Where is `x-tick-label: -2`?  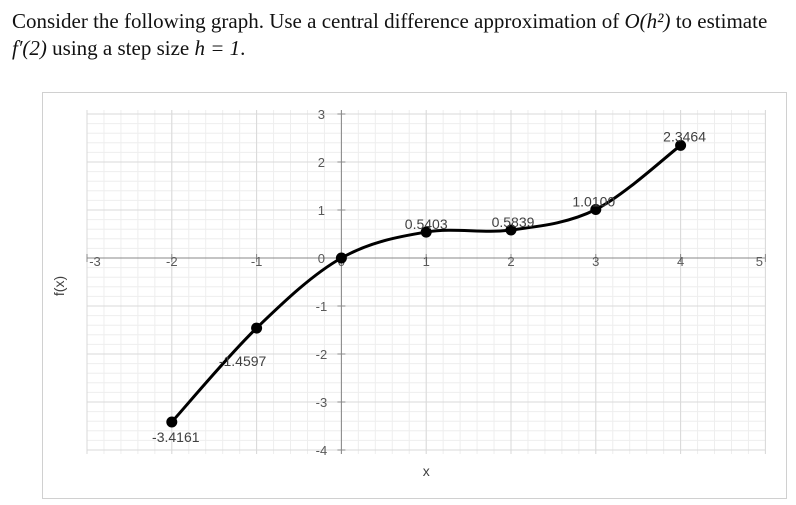 x-tick-label: -2 is located at coordinates (172, 261).